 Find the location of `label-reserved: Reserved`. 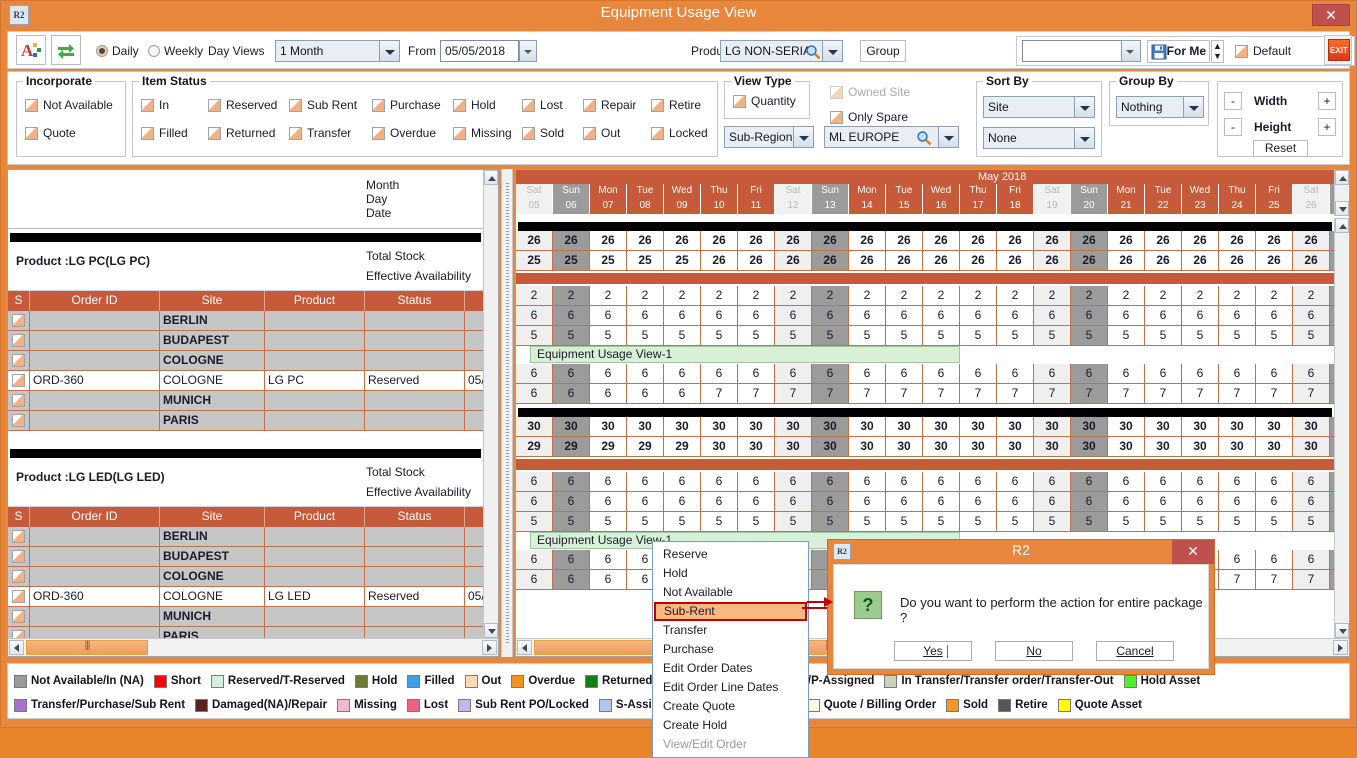

label-reserved: Reserved is located at coordinates (252, 105).